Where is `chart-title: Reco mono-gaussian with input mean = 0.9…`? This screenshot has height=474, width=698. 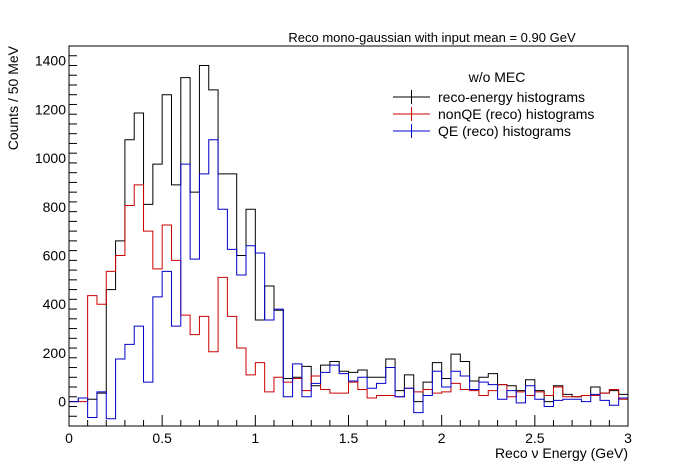
chart-title: Reco mono-gaussian with input mean = 0.9… is located at coordinates (432, 37).